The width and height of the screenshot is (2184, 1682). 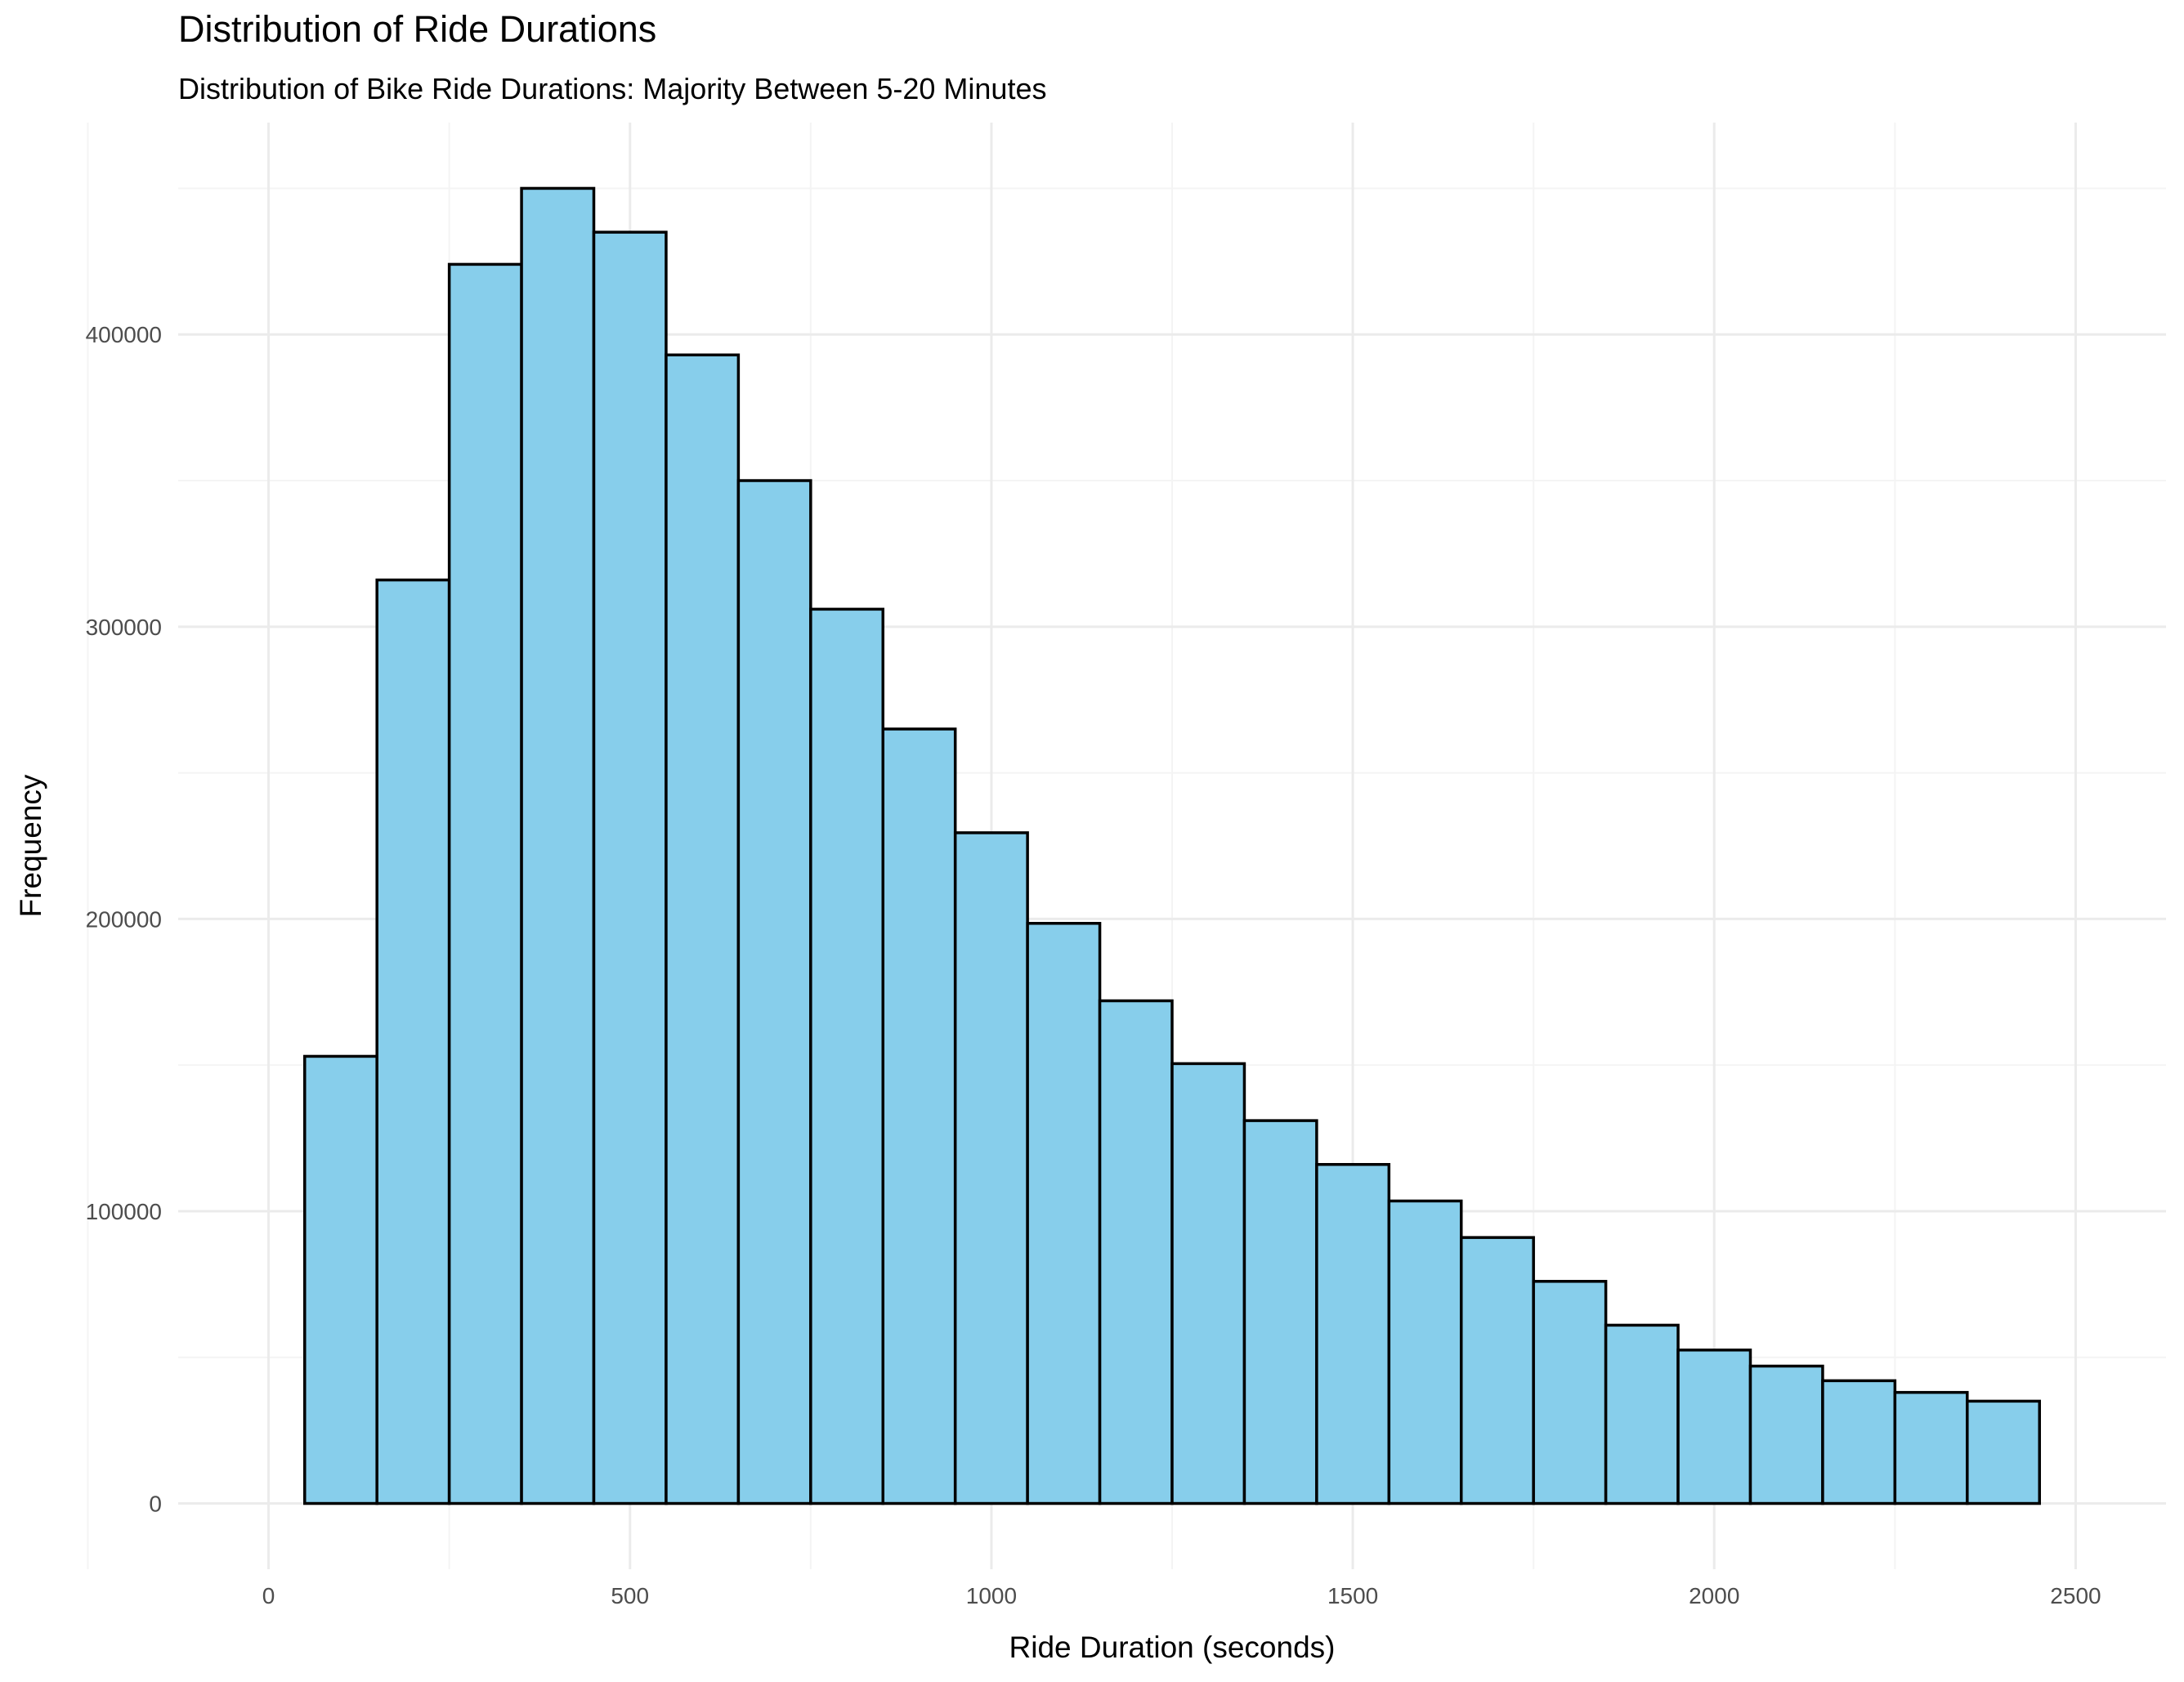 I want to click on y-tick-label: 400000, so click(x=124, y=335).